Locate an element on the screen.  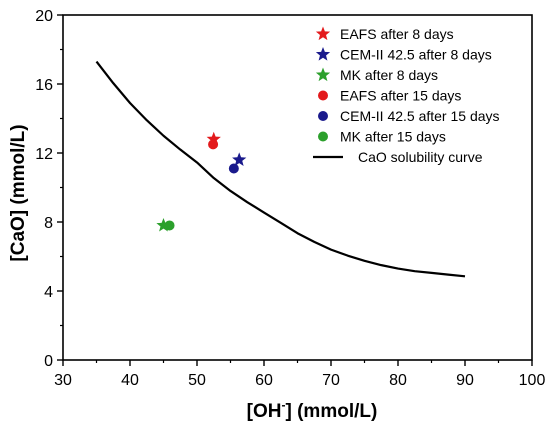
legend-item: EAFS after 8 days is located at coordinates (384, 34).